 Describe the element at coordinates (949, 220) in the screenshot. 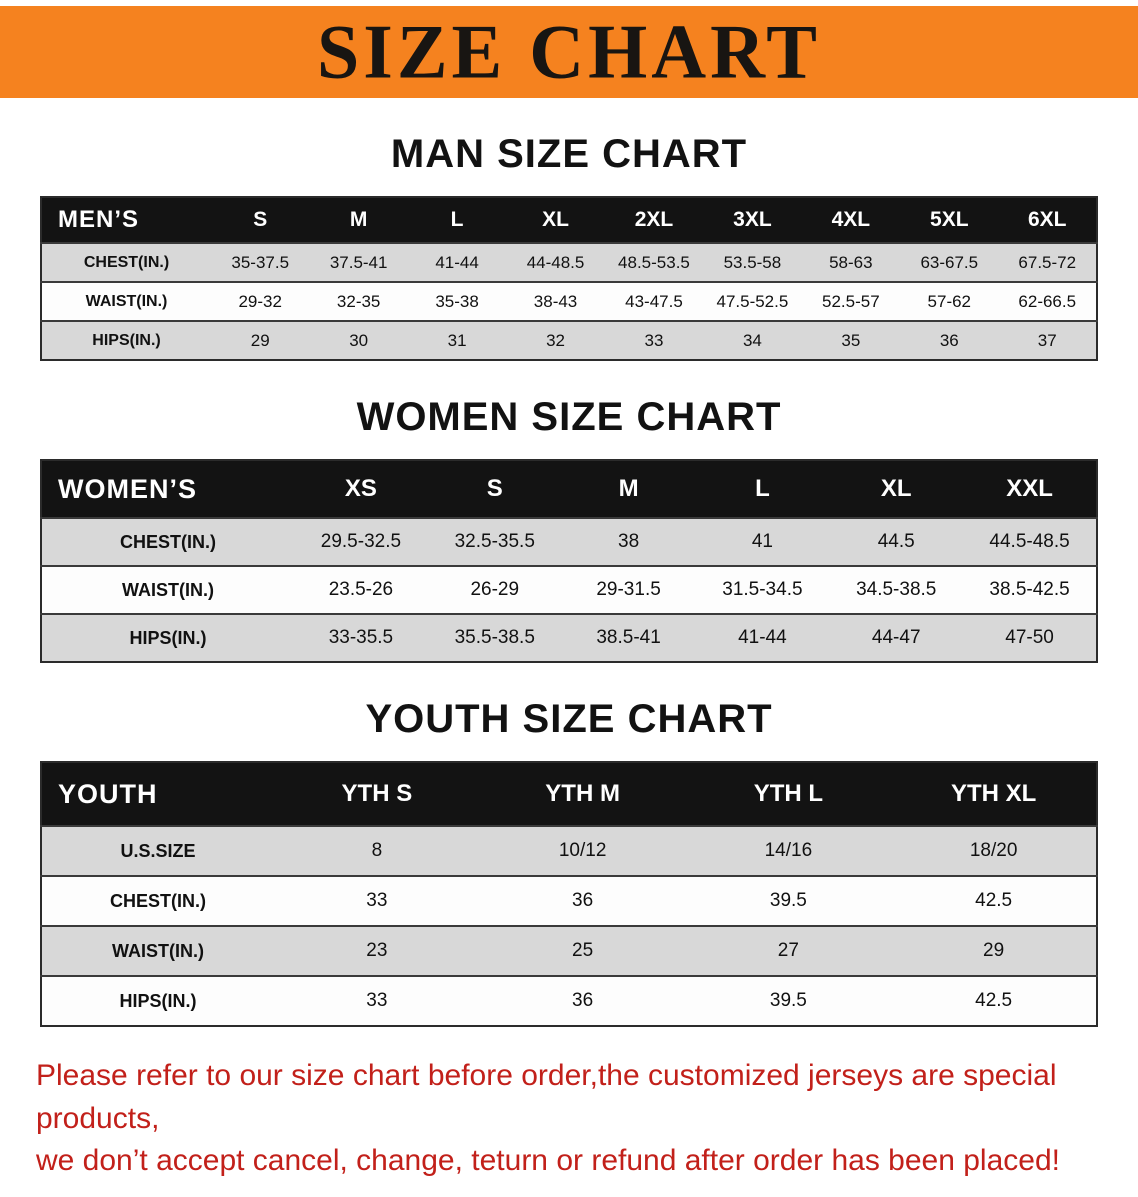

I see `size-column-header: 5XL` at that location.